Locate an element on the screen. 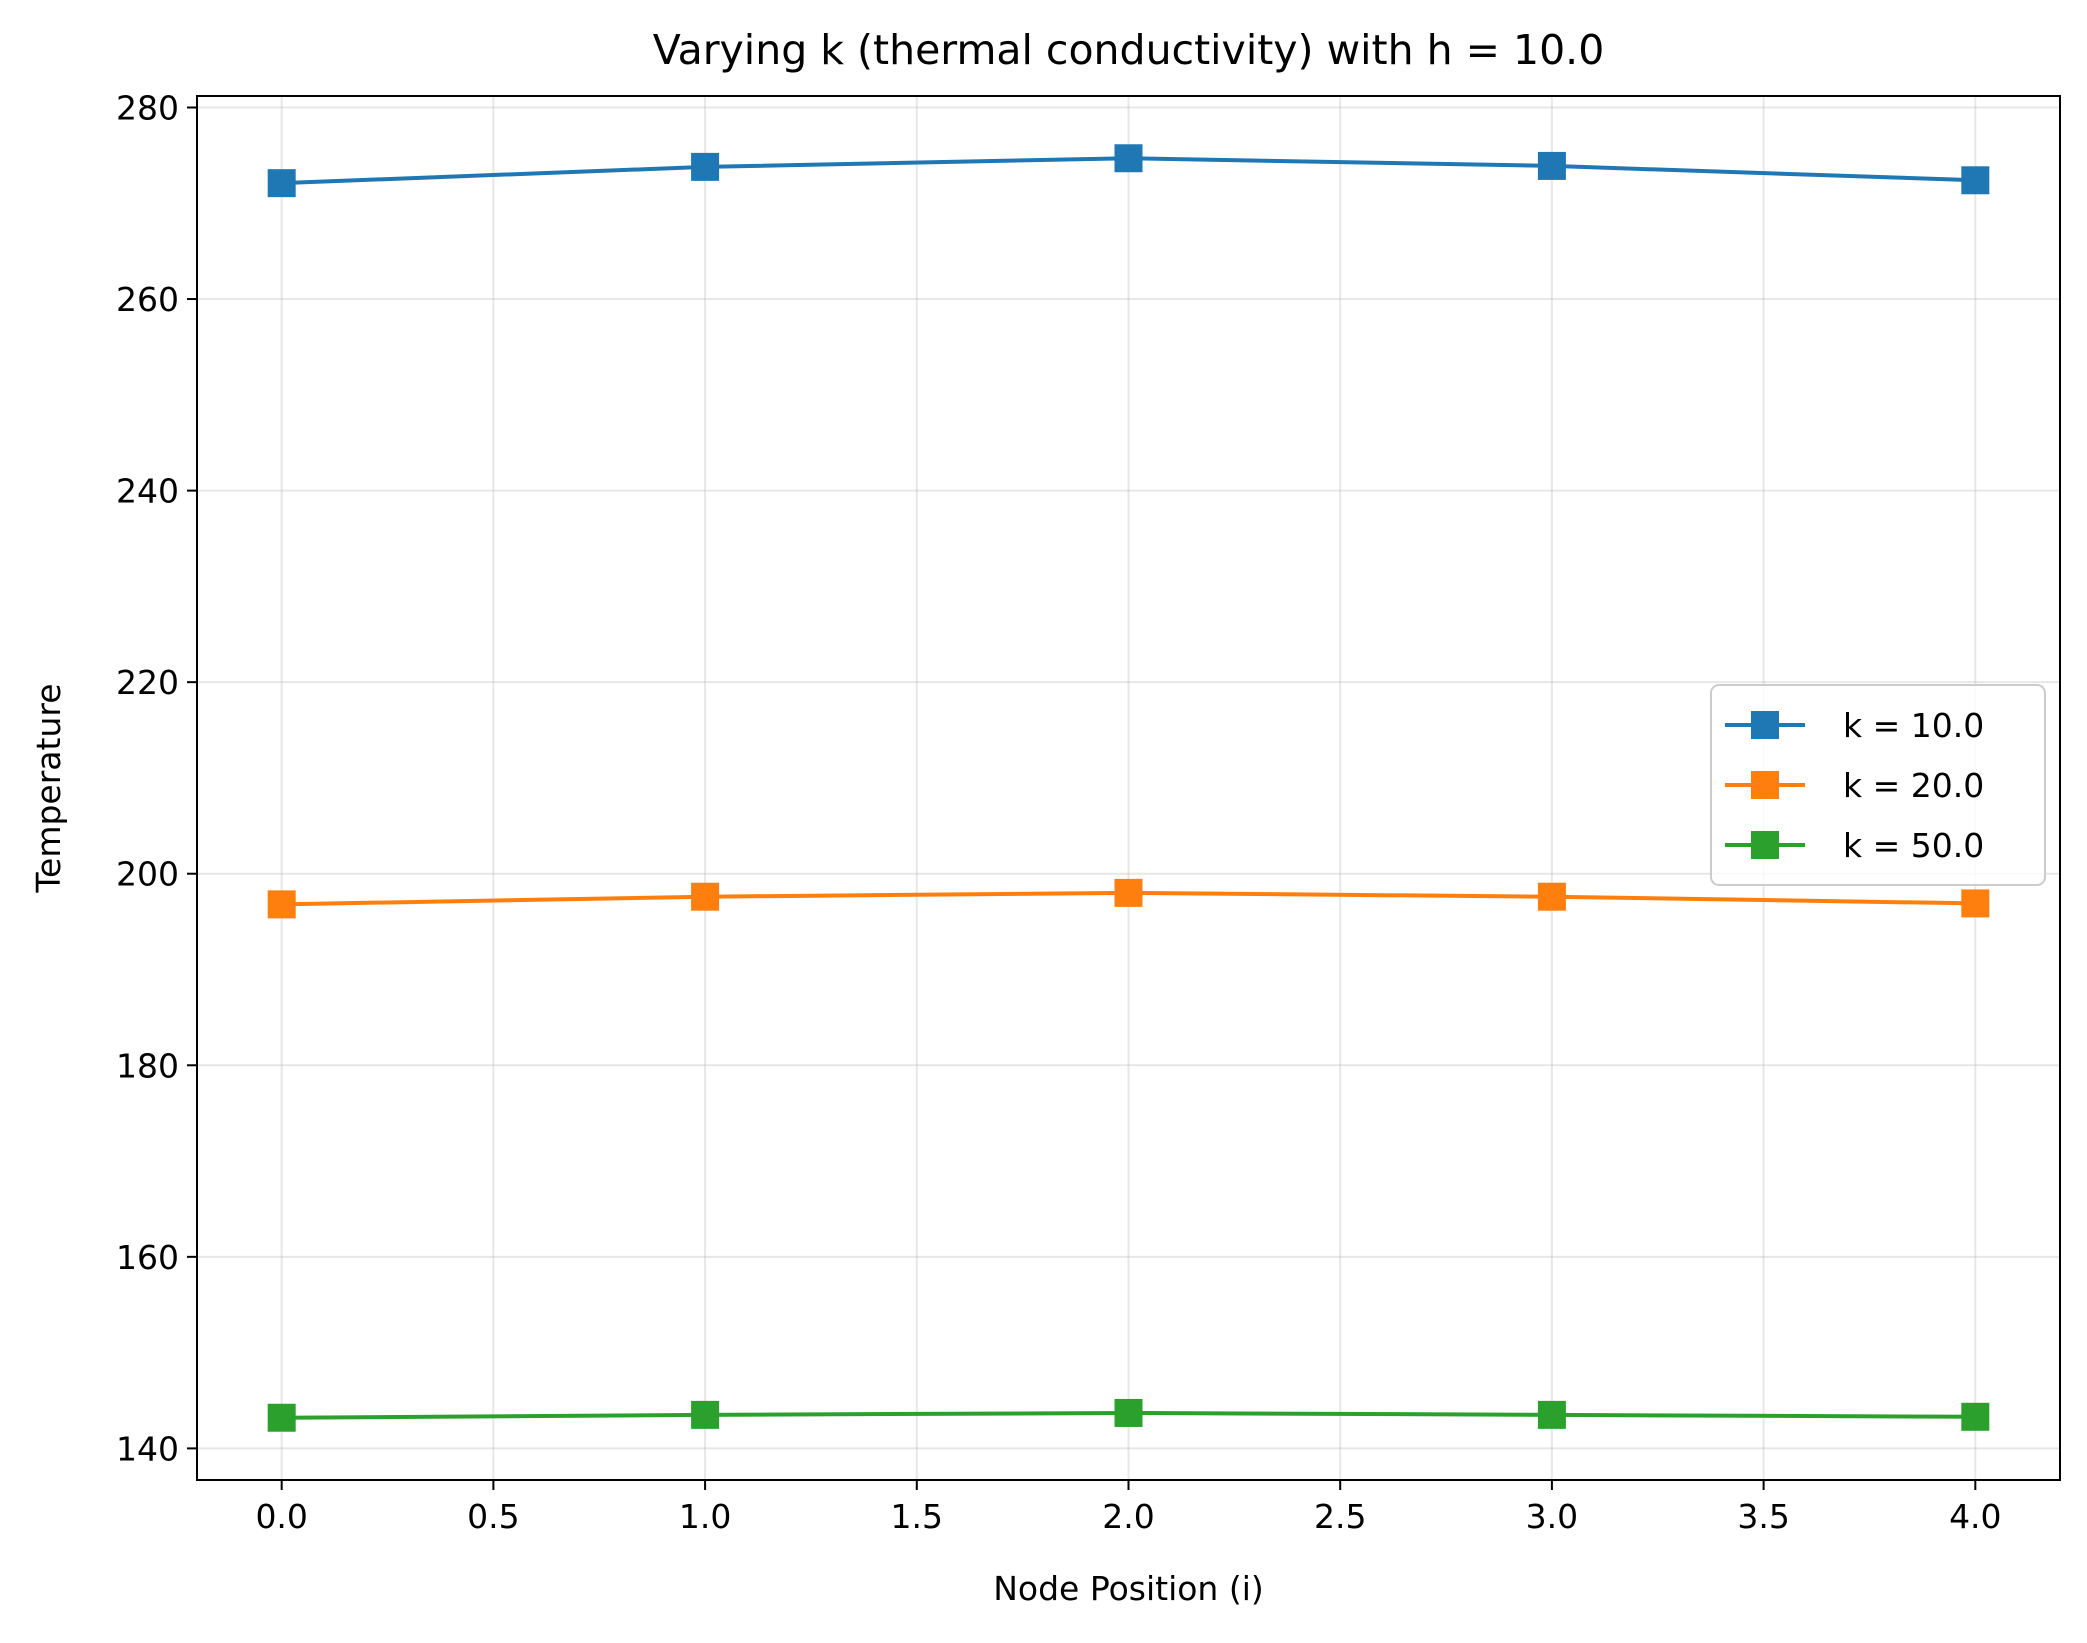 Image resolution: width=2087 pixels, height=1643 pixels. legend-entry: k = 50.0 is located at coordinates (1854, 845).